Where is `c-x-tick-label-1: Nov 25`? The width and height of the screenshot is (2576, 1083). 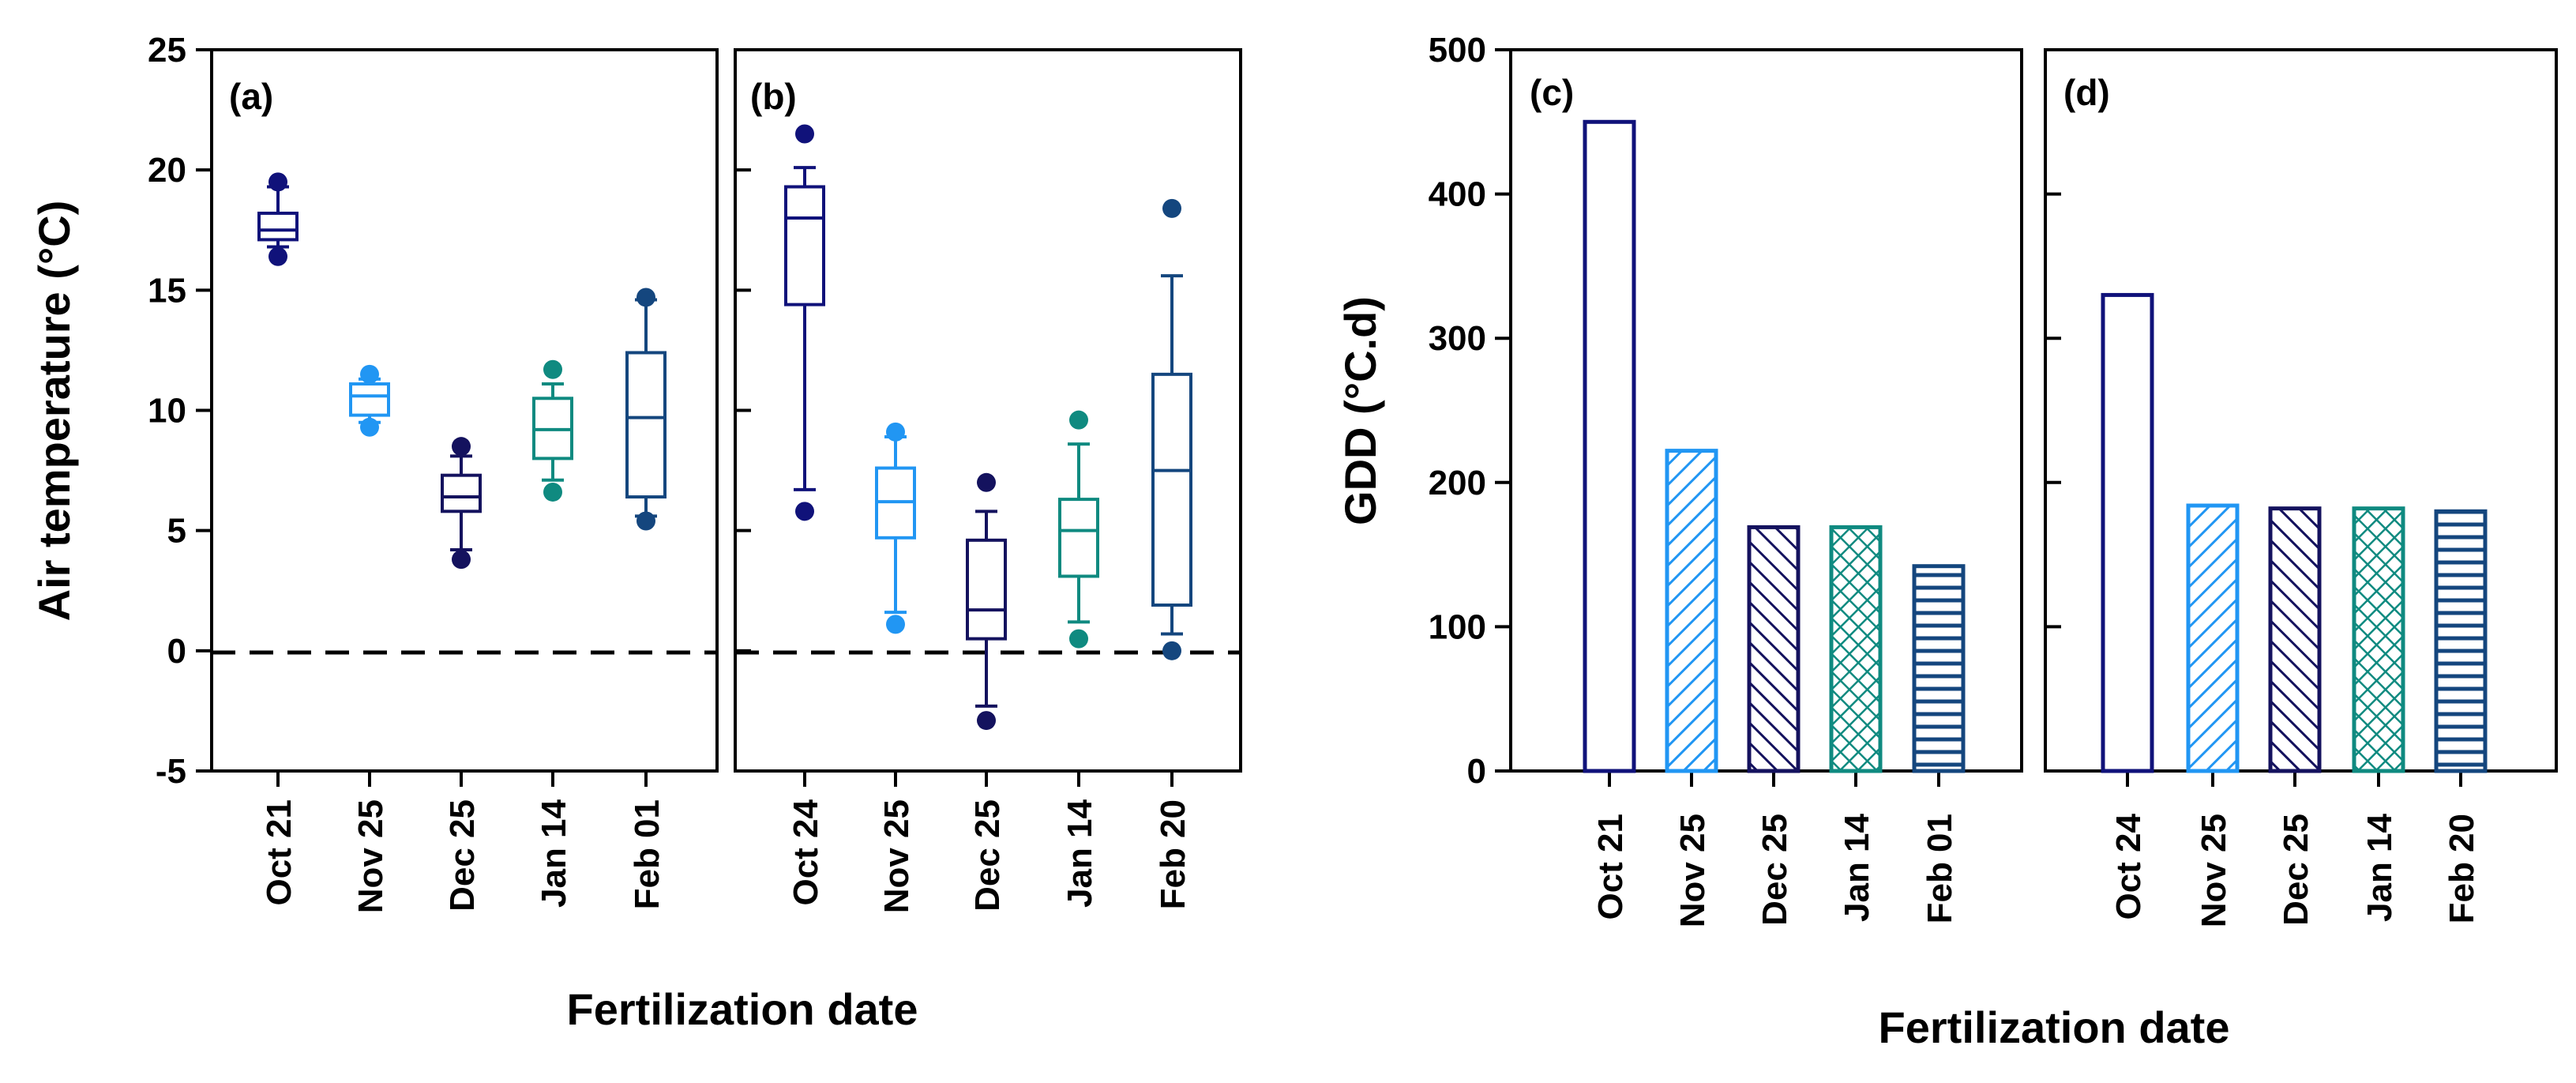 c-x-tick-label-1: Nov 25 is located at coordinates (1692, 870).